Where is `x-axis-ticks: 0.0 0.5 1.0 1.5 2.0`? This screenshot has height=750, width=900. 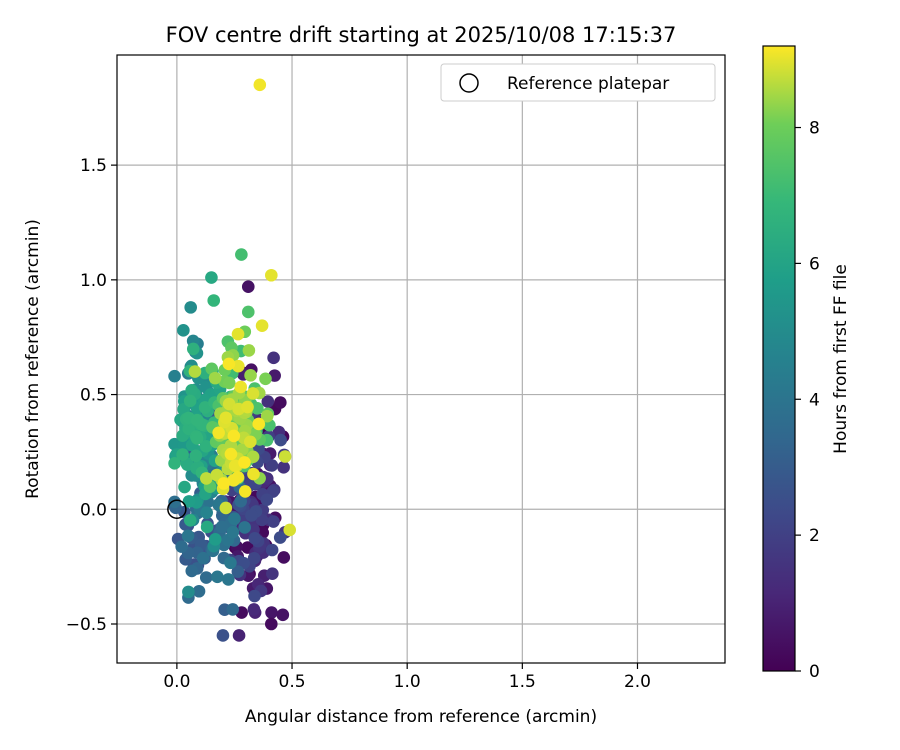
x-axis-ticks: 0.0 0.5 1.0 1.5 2.0 is located at coordinates (407, 677).